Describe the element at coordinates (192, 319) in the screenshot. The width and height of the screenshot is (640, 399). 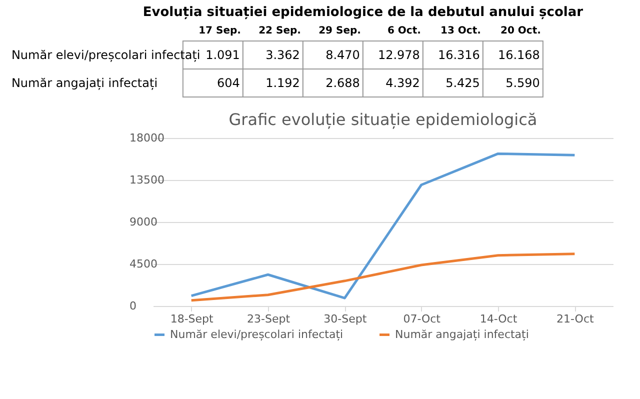
I see `x-tick-label: 18-Sept` at that location.